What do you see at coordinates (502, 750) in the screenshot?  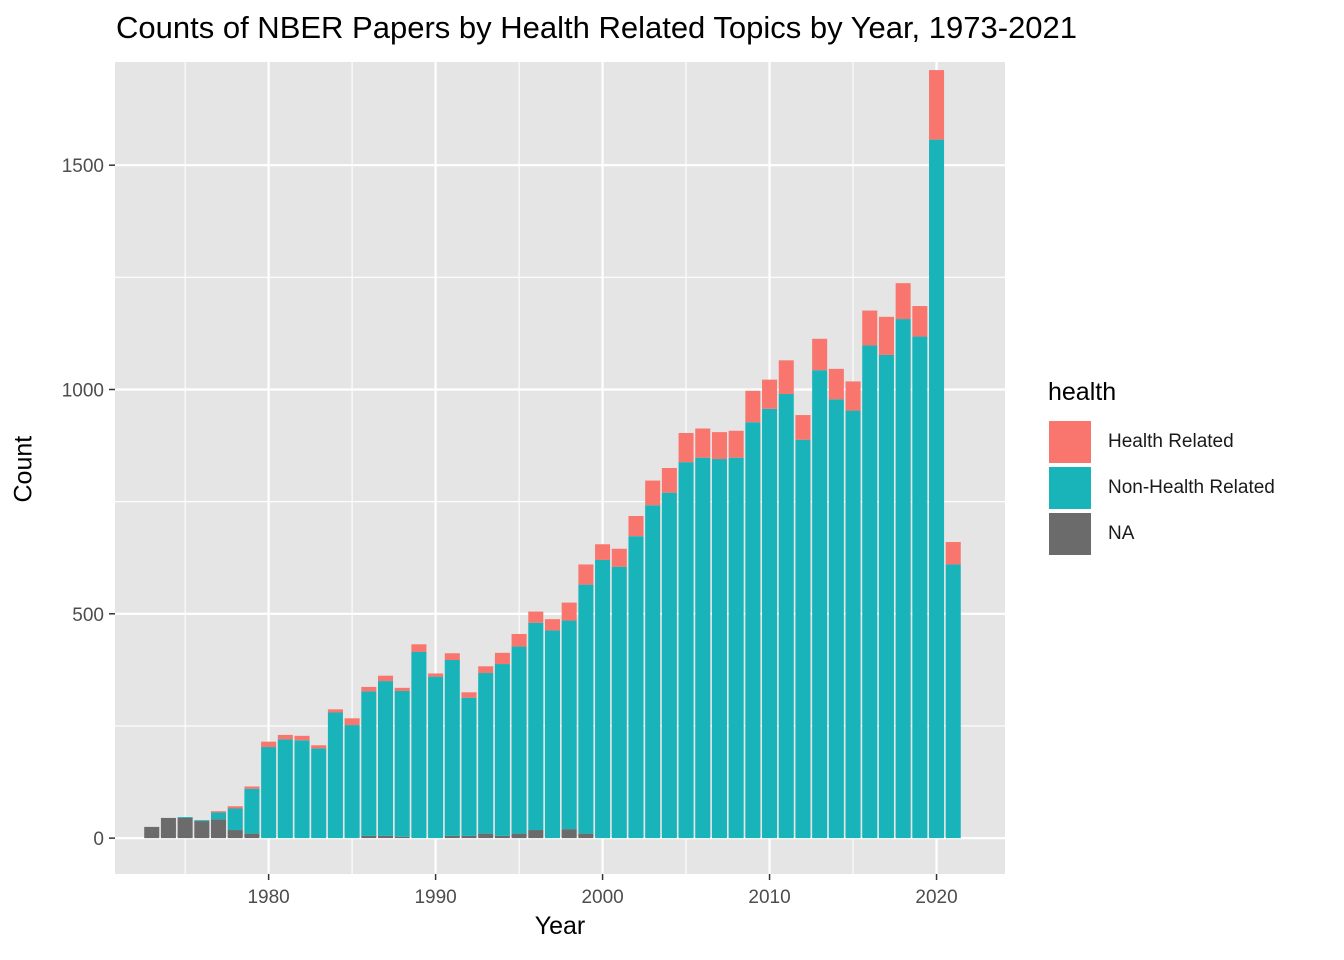 I see `bar-non-health-related-1994` at bounding box center [502, 750].